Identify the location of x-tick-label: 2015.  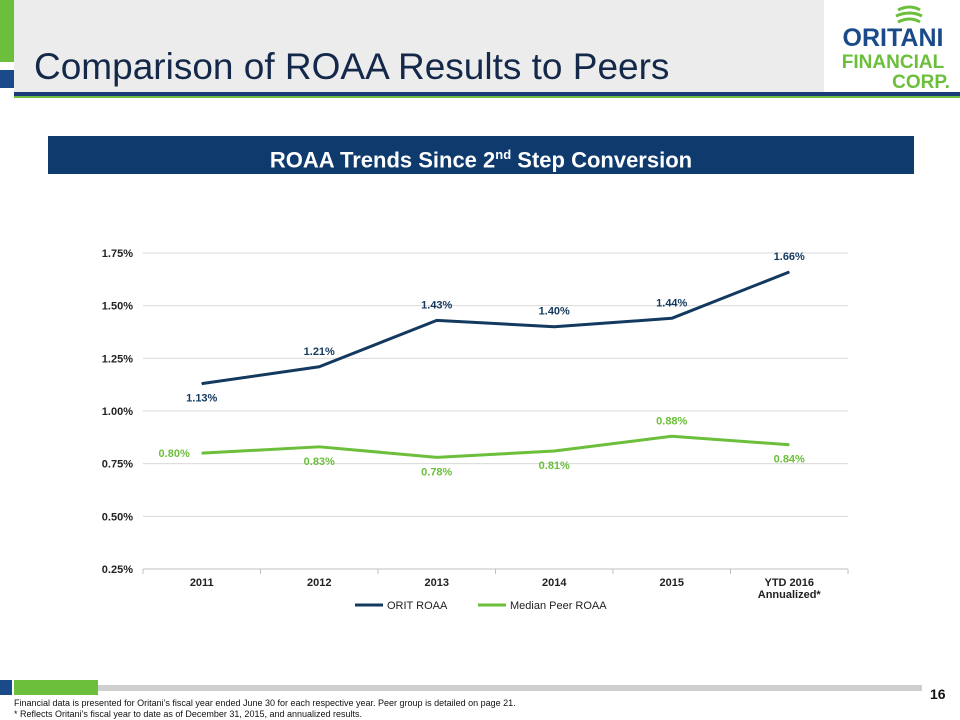
(672, 583).